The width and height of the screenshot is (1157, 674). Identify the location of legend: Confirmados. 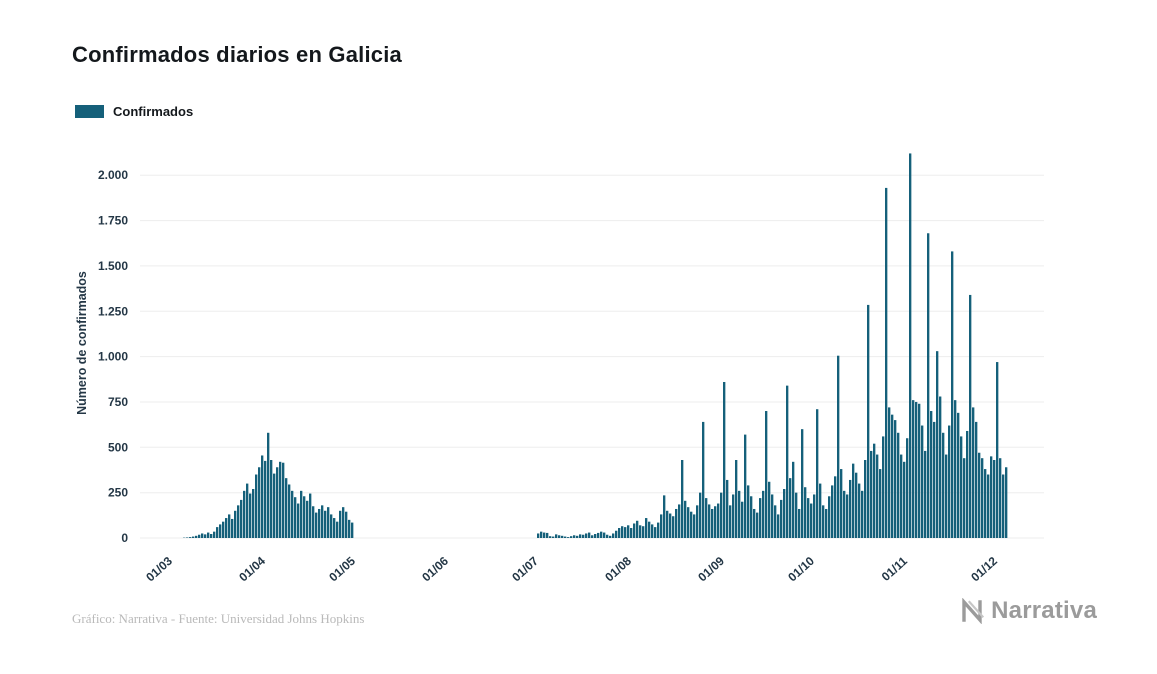
(134, 111).